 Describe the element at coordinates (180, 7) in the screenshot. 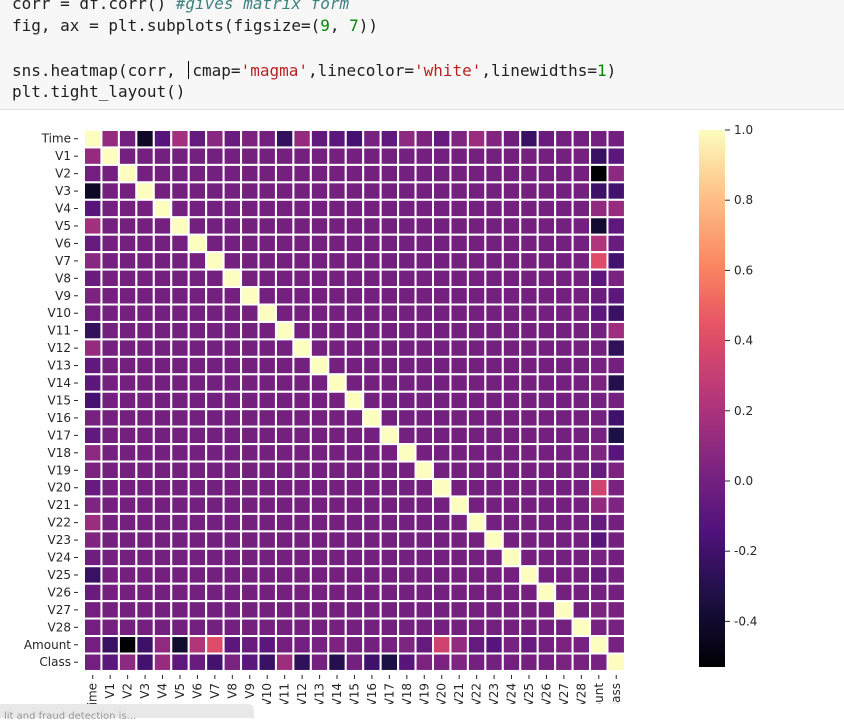

I see `code-line-1: corr = df.corr() #gives matrix form` at that location.